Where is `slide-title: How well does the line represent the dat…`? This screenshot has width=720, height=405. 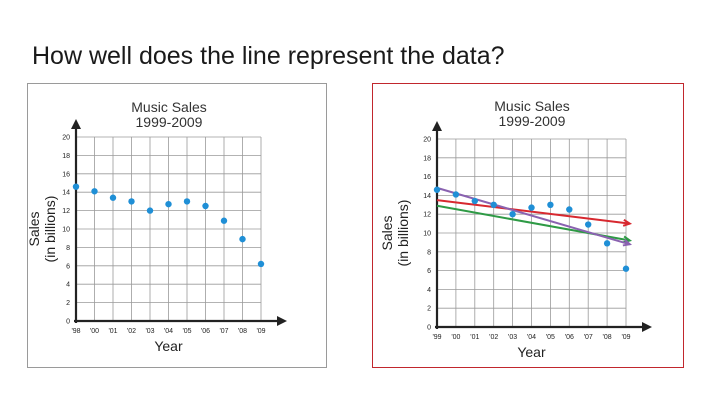 slide-title: How well does the line represent the dat… is located at coordinates (268, 56).